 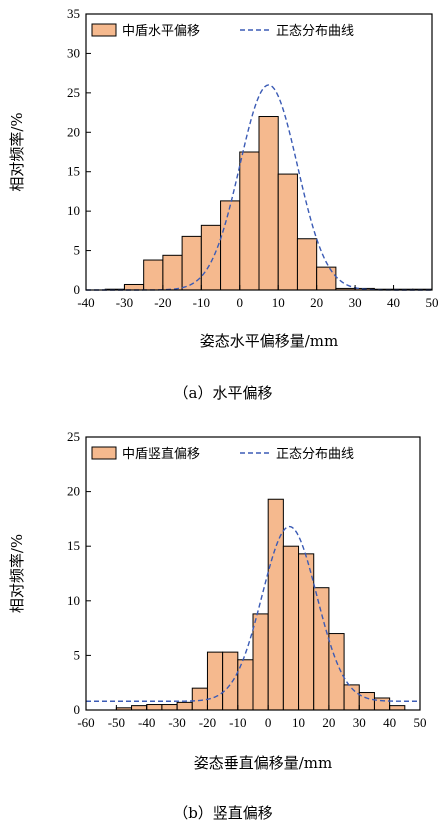 What do you see at coordinates (222, 454) in the screenshot?
I see `legend: 中盾竖直偏移 正态分布曲线` at bounding box center [222, 454].